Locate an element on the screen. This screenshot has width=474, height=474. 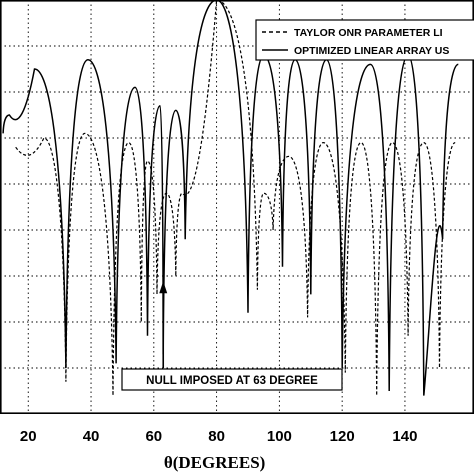
legend-box is located at coordinates (364, 40).